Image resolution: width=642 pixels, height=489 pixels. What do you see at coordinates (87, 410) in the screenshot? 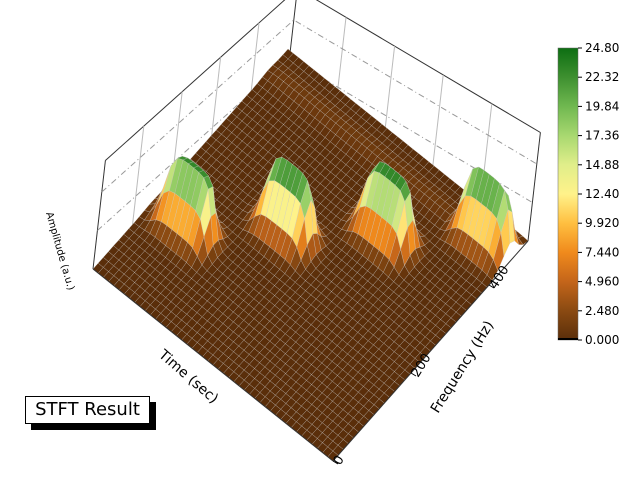
I see `stft-result-label: STFT Result` at bounding box center [87, 410].